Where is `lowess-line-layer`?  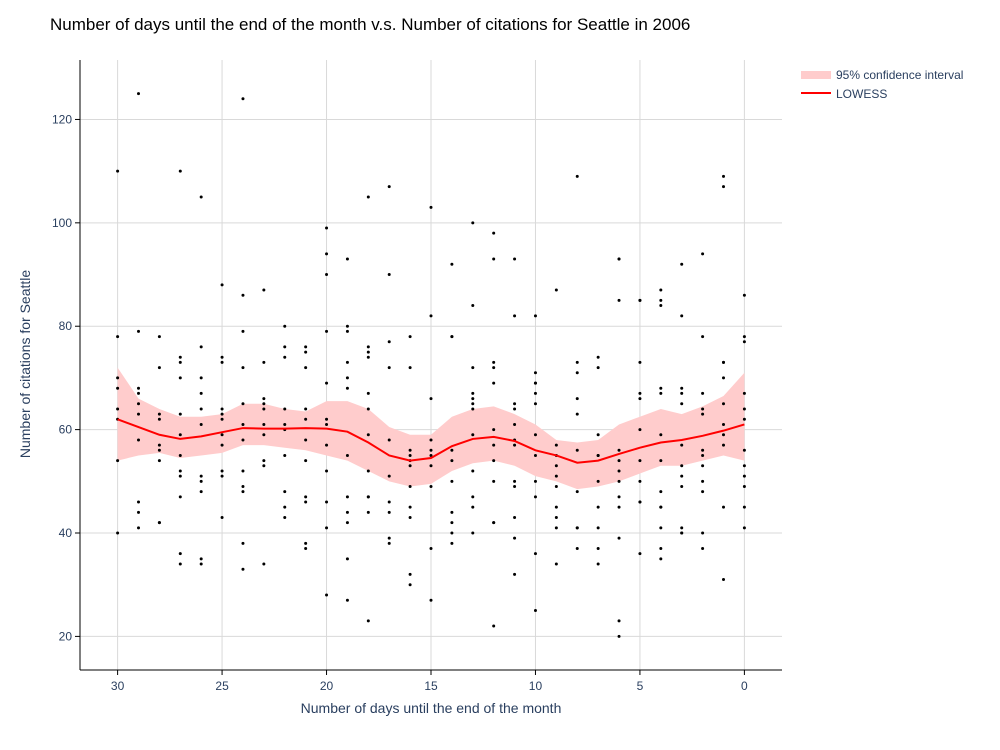 lowess-line-layer is located at coordinates (431, 441).